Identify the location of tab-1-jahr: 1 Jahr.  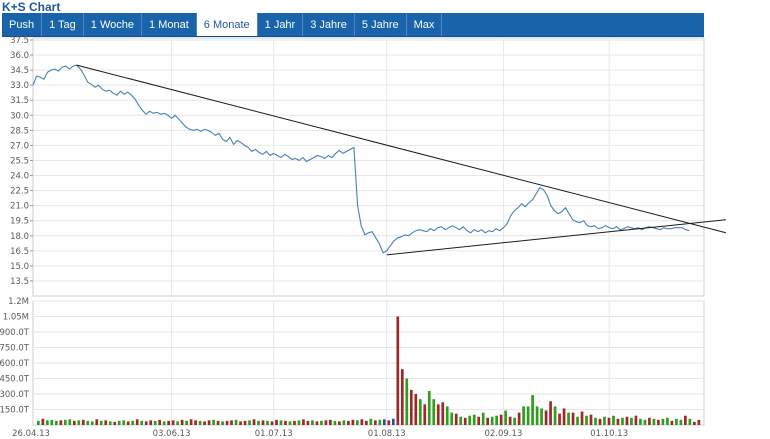
(281, 24).